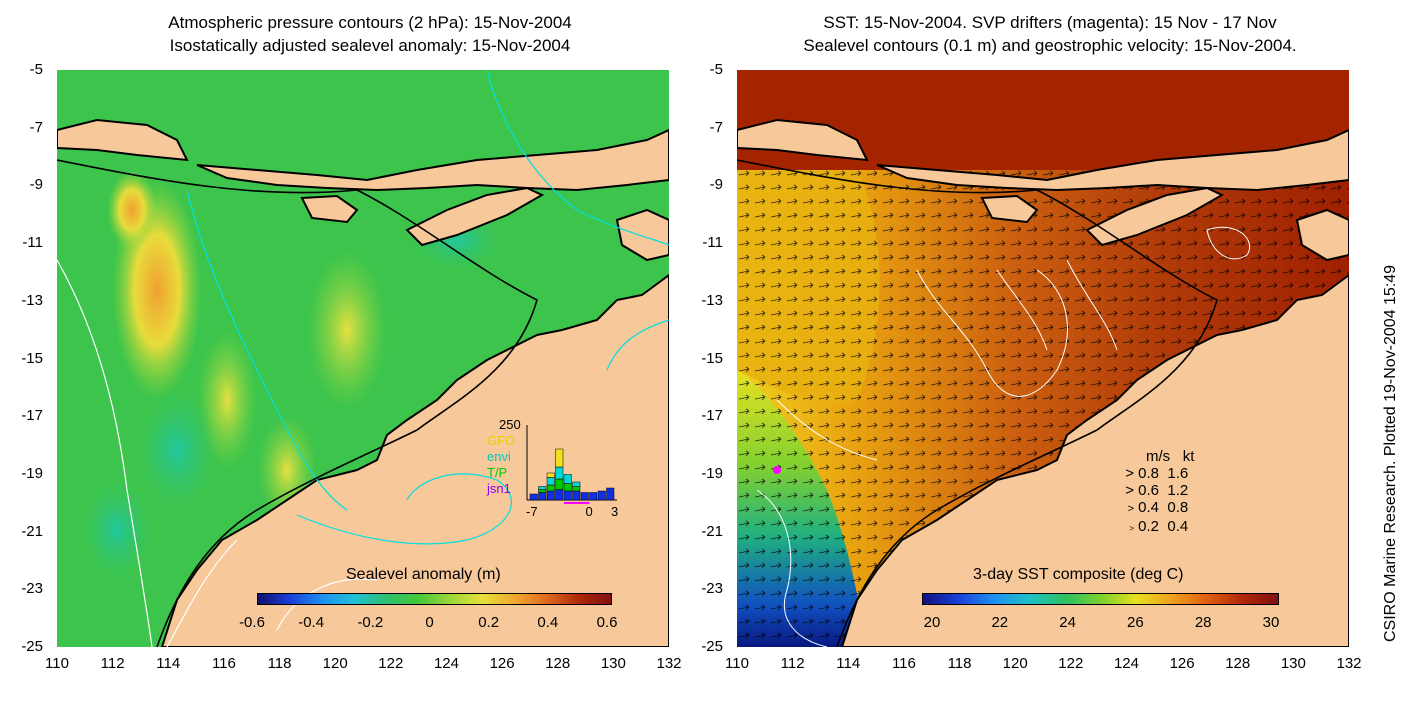 The image size is (1419, 709). I want to click on colorbar-tick-label: -0.2, so click(370, 622).